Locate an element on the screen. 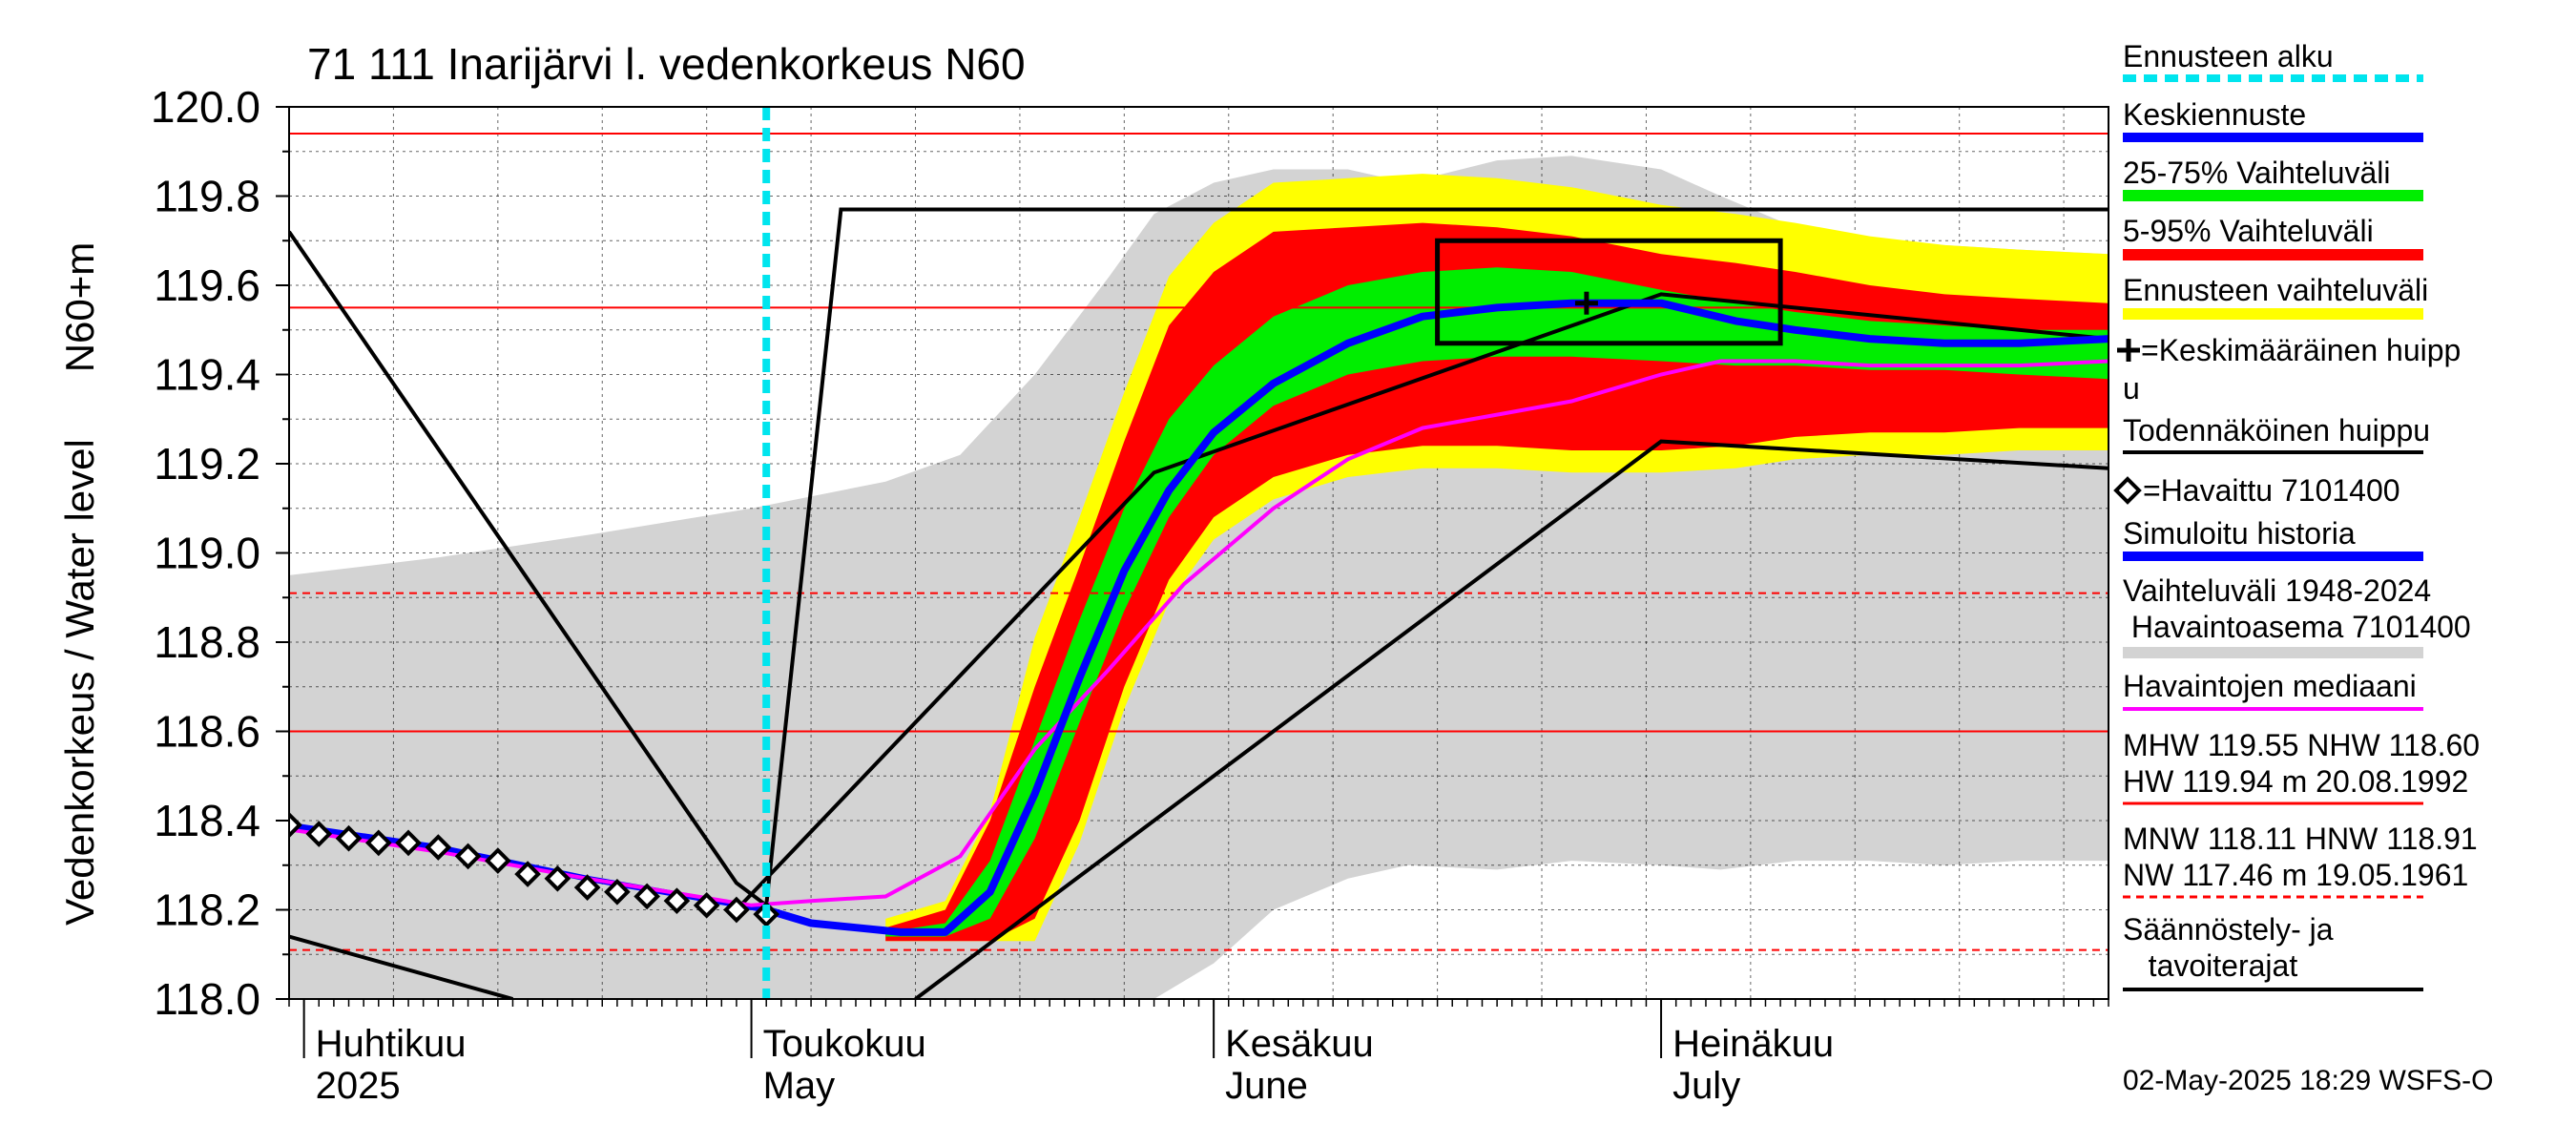  x-month-label: Toukokuu is located at coordinates (844, 1044).